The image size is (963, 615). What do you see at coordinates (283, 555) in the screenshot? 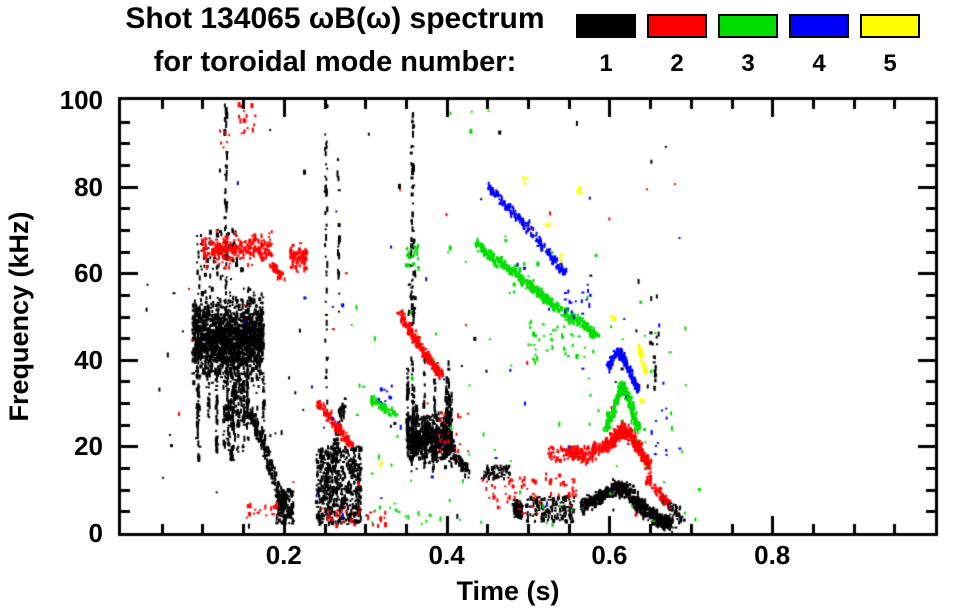
I see `x-tick-label-0.2: 0.2` at bounding box center [283, 555].